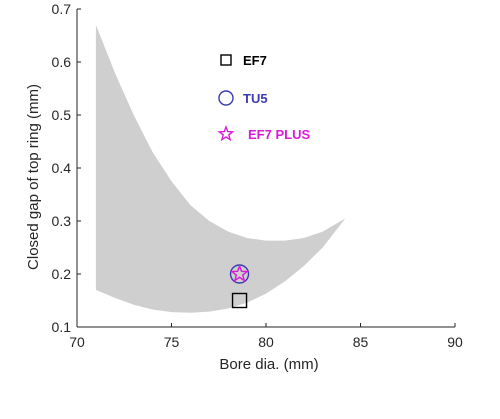 This screenshot has height=419, width=500. Describe the element at coordinates (62, 9) in the screenshot. I see `y-tick-label: 0.7` at that location.